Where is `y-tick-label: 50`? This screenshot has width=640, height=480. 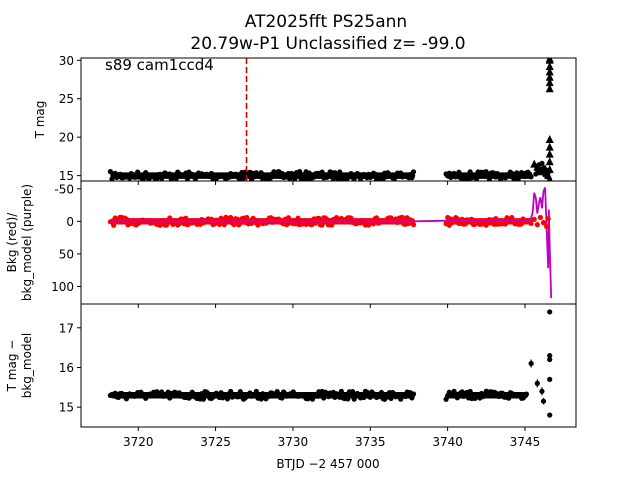 y-tick-label: 50 is located at coordinates (66, 254).